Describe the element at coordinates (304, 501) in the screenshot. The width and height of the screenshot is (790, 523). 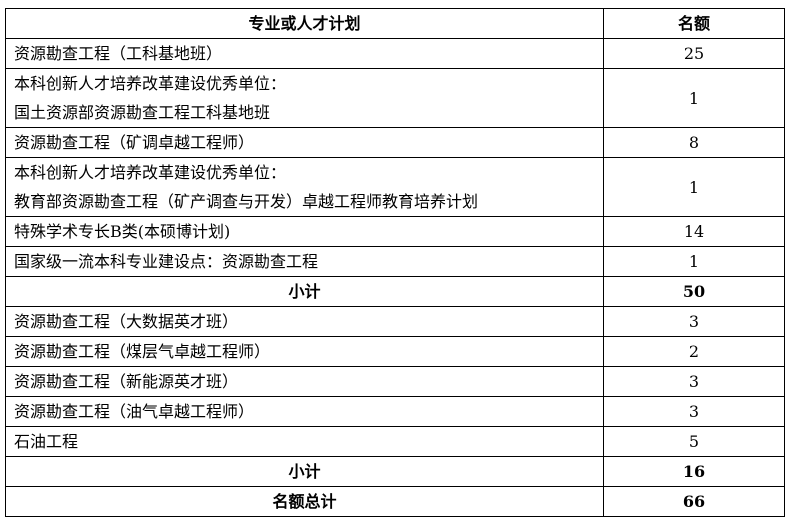
I see `total-row-label: 名额总计` at that location.